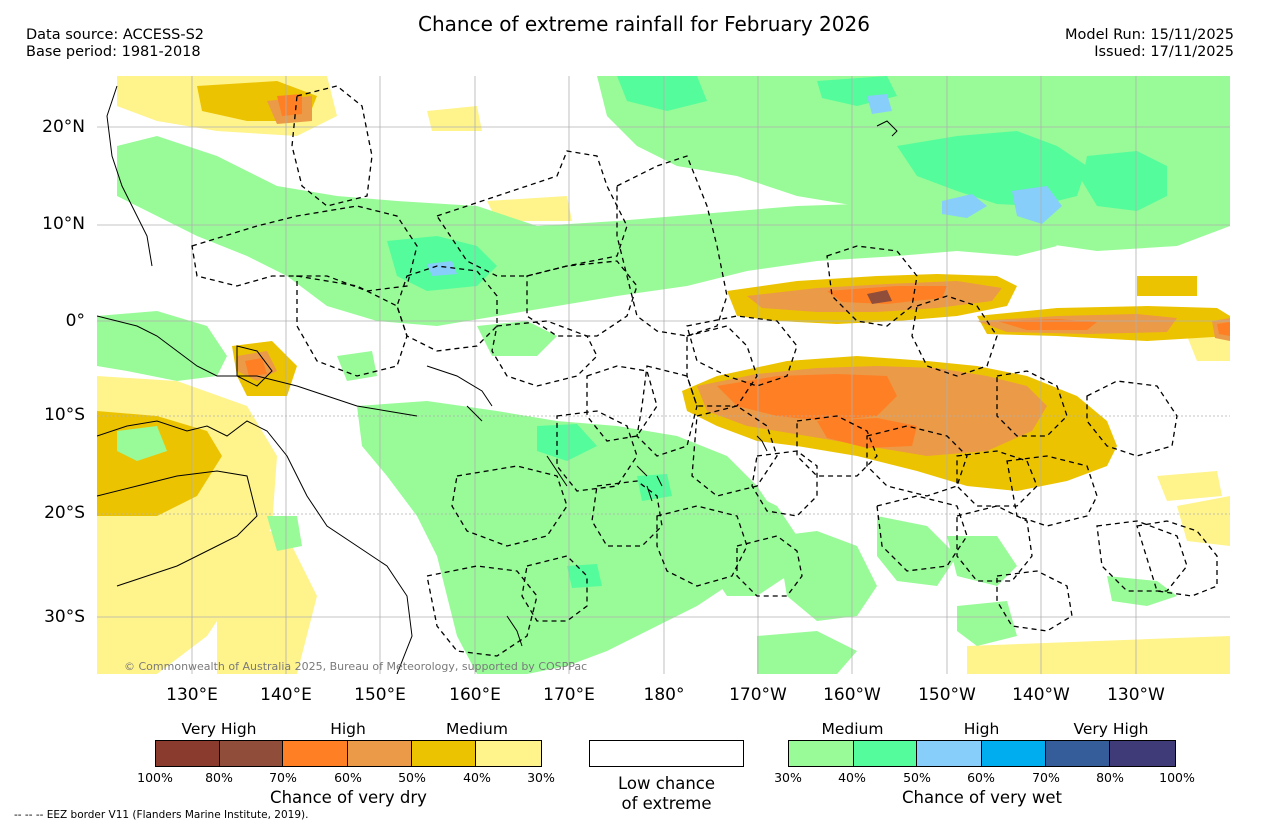 The width and height of the screenshot is (1288, 827). Describe the element at coordinates (63, 224) in the screenshot. I see `lat-label-10n: 10°N` at that location.